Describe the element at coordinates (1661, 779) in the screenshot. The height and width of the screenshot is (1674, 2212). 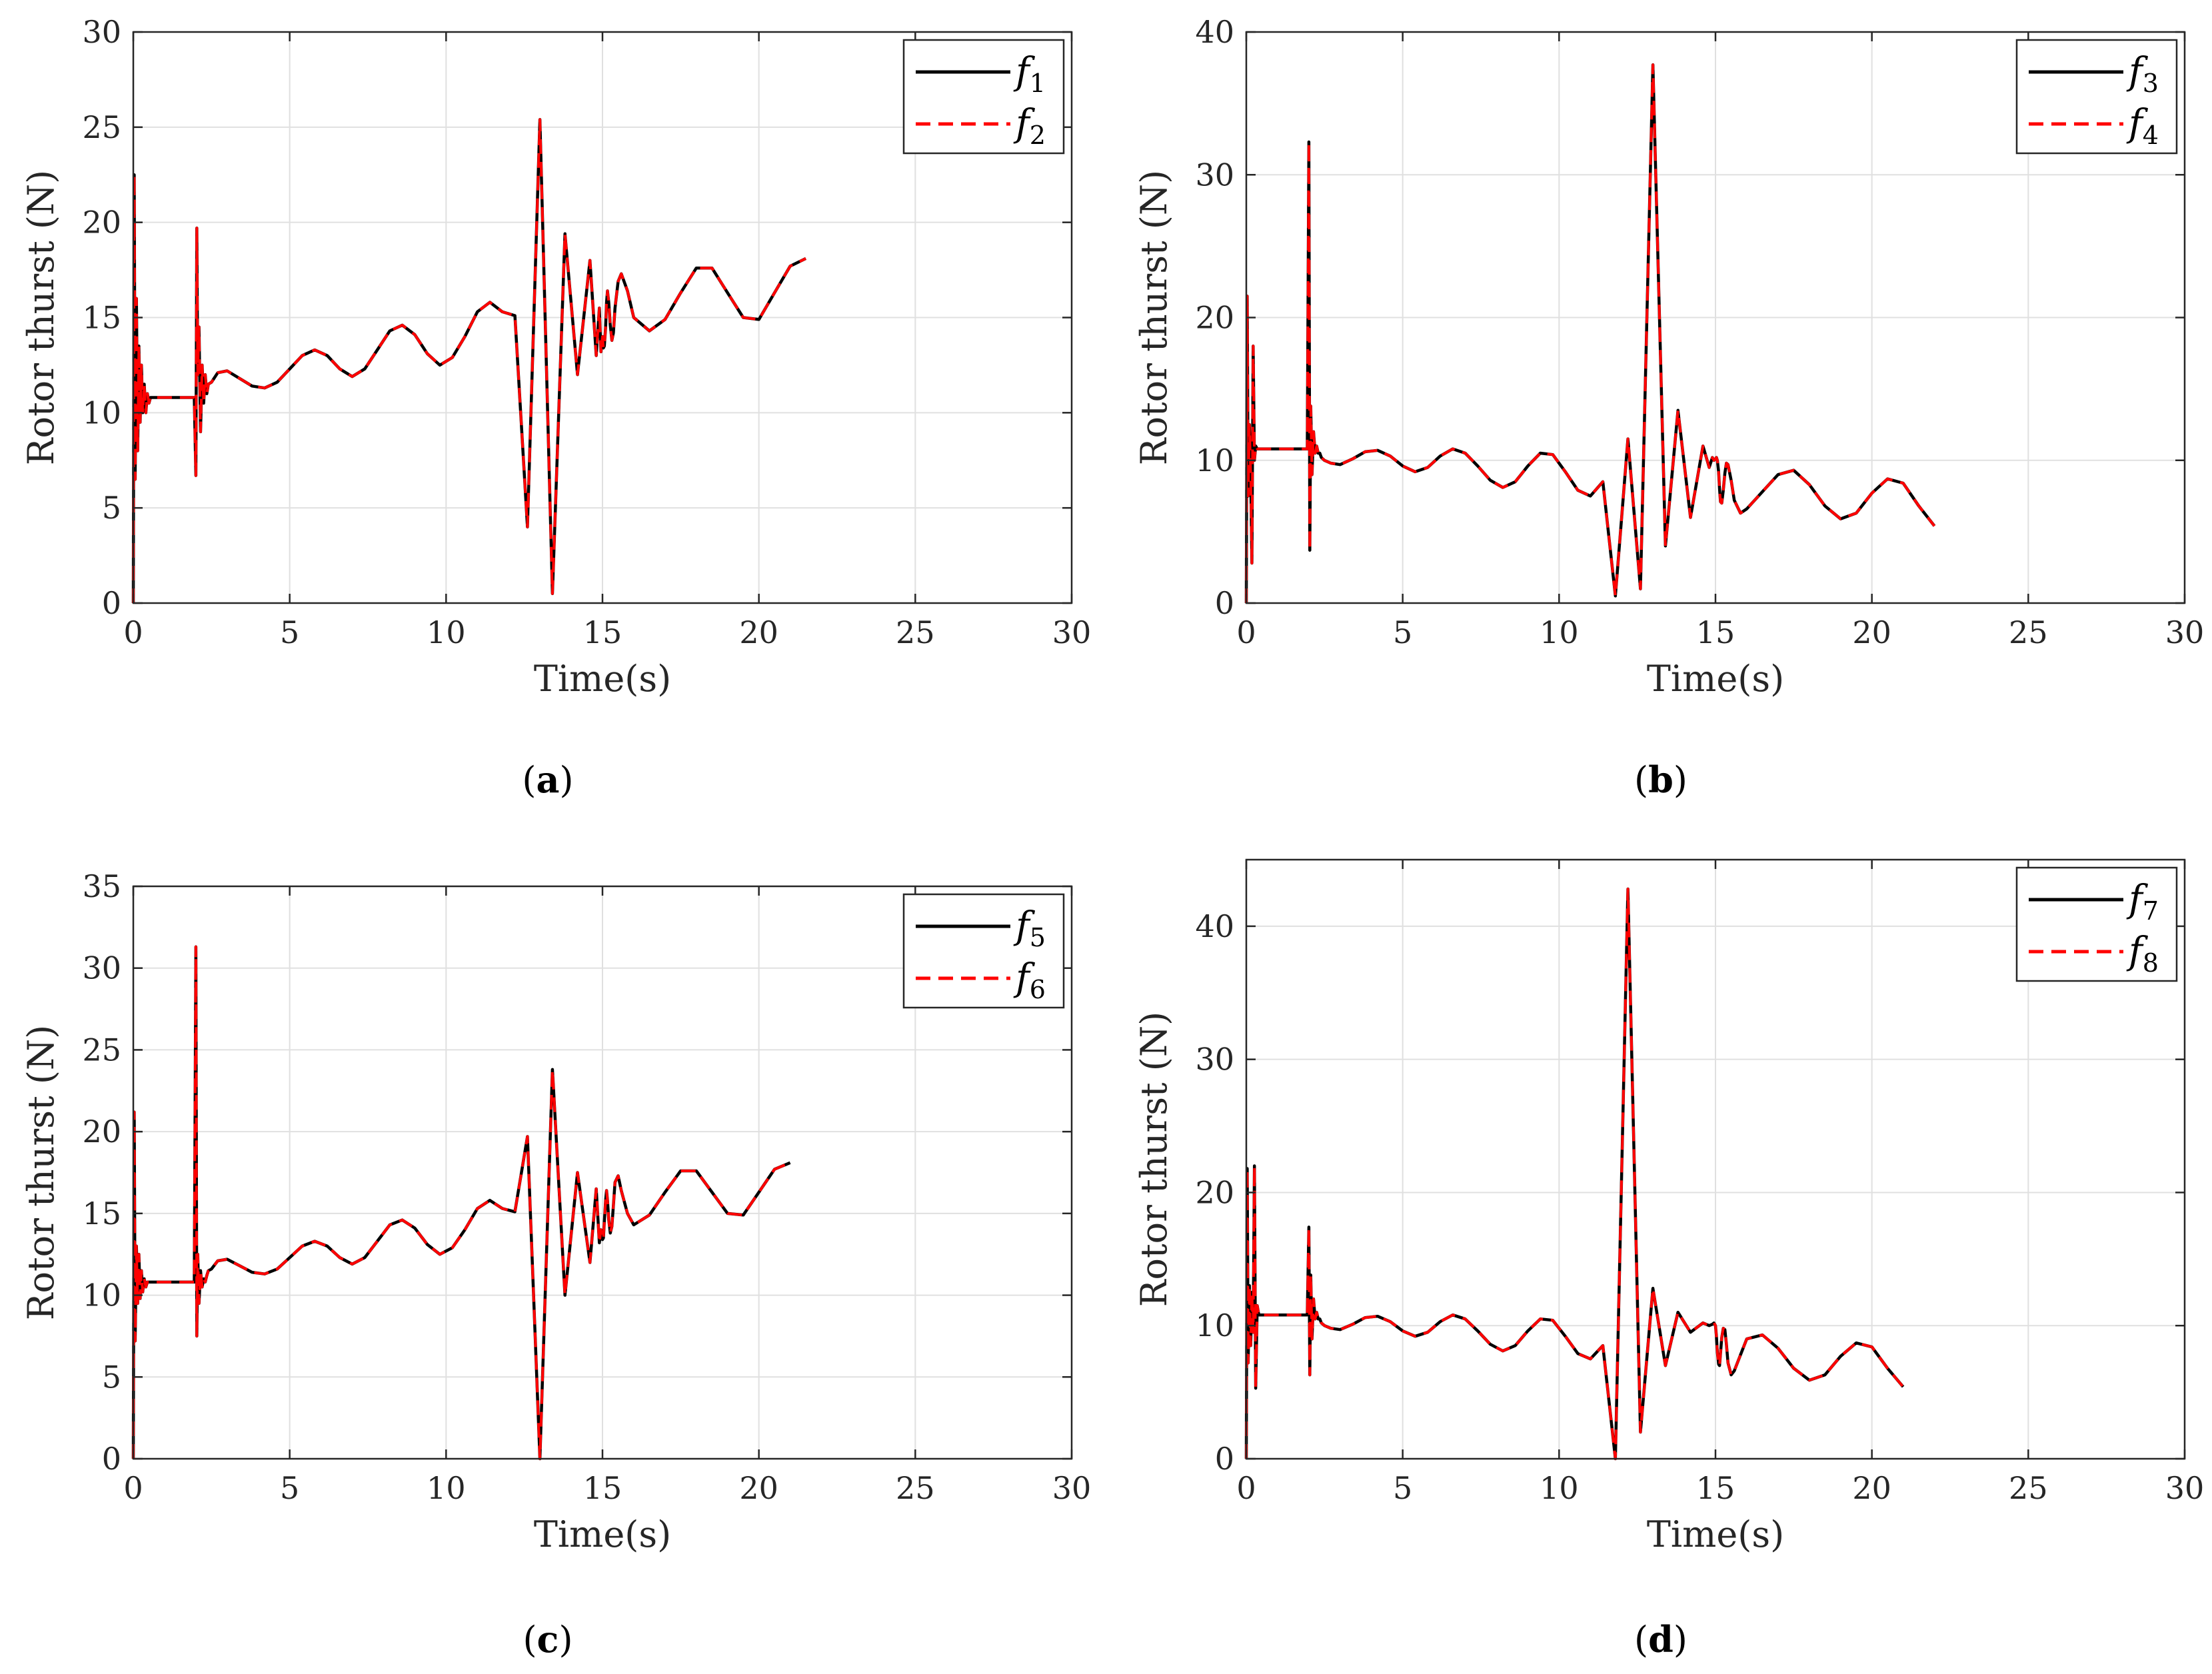
I see `caption-b: (b)` at that location.